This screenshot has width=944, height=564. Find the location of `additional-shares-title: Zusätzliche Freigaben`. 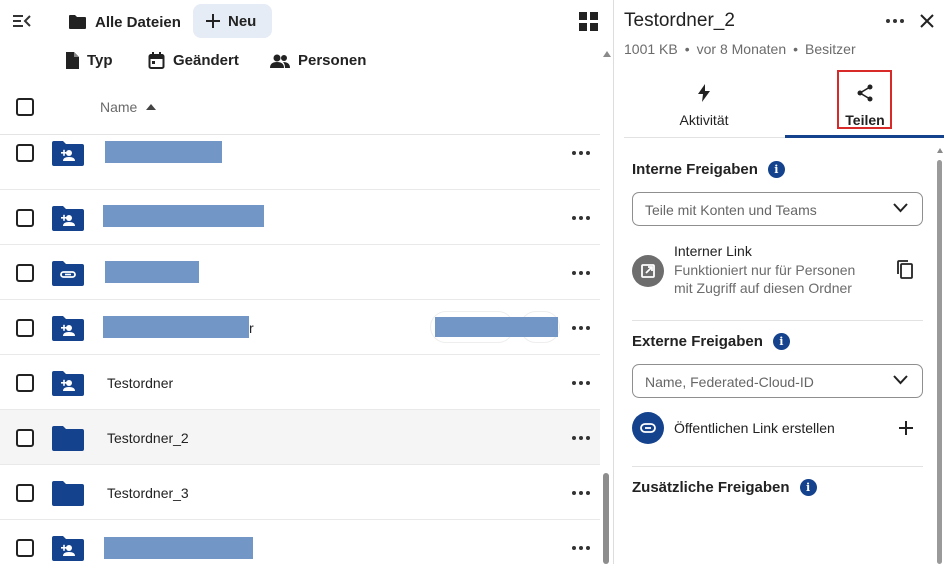

additional-shares-title: Zusätzliche Freigaben is located at coordinates (711, 487).